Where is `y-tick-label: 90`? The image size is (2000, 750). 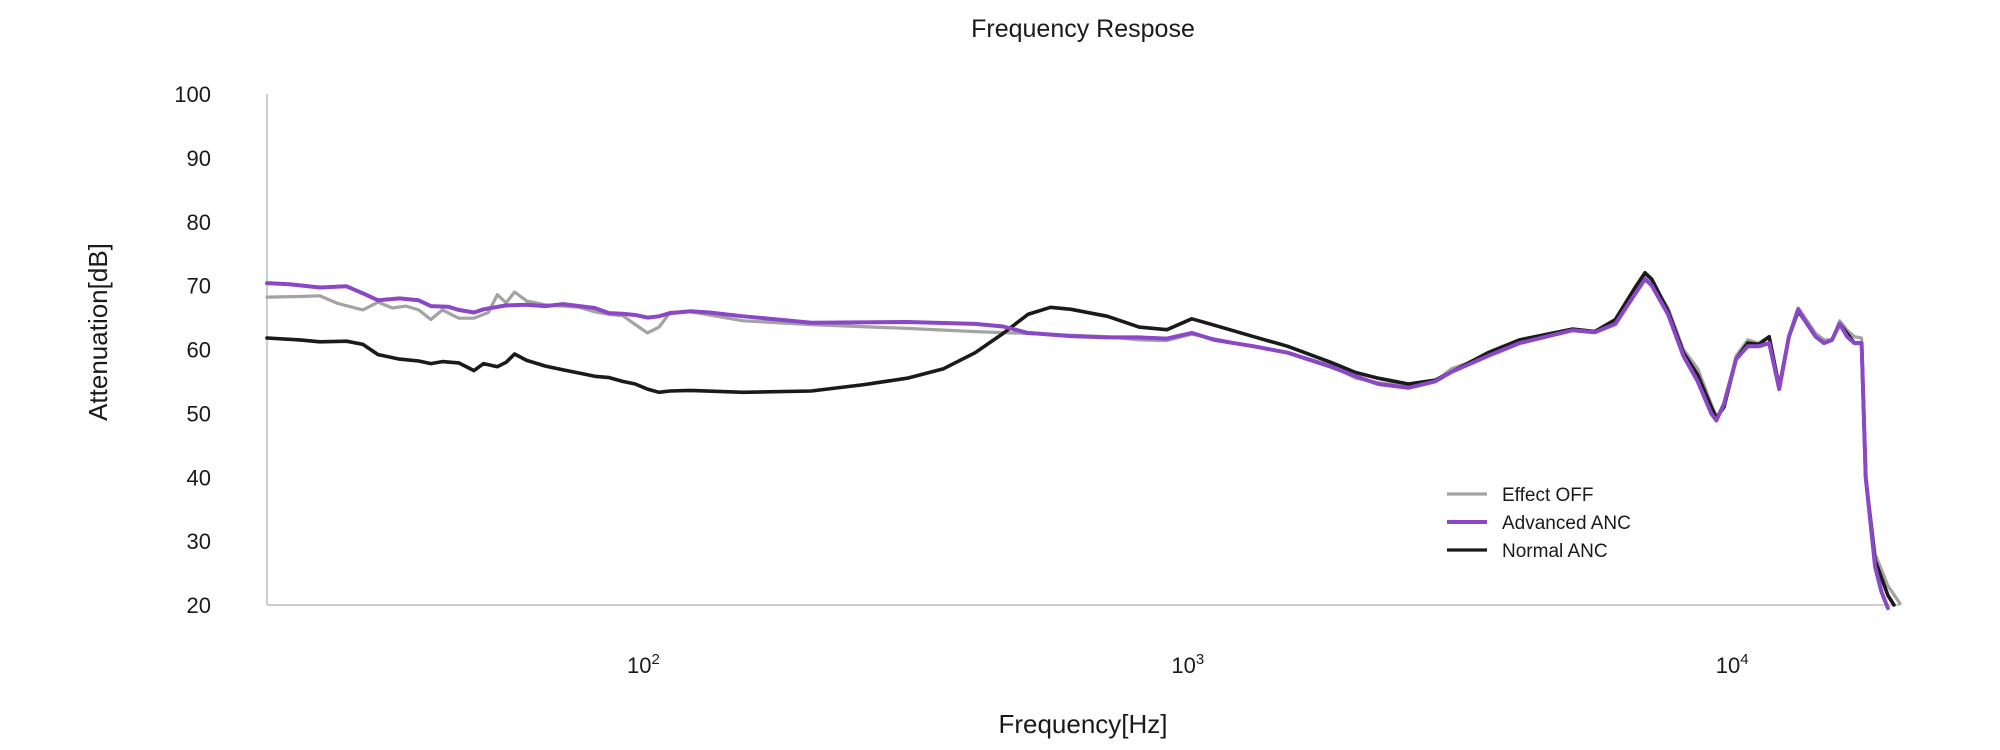
y-tick-label: 90 is located at coordinates (199, 158).